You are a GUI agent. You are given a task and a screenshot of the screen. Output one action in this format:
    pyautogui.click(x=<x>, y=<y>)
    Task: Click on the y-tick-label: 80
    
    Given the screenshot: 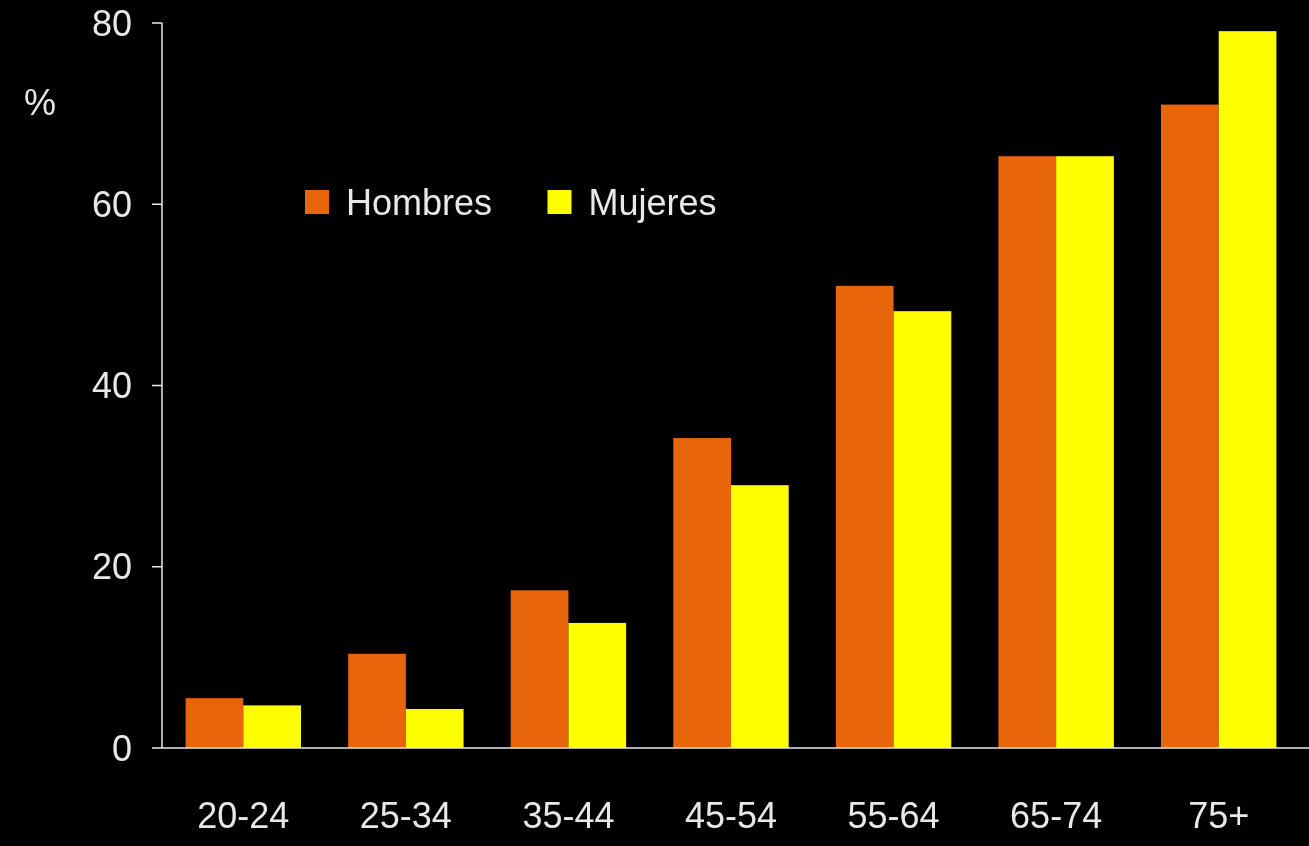 What is the action you would take?
    pyautogui.click(x=111, y=23)
    